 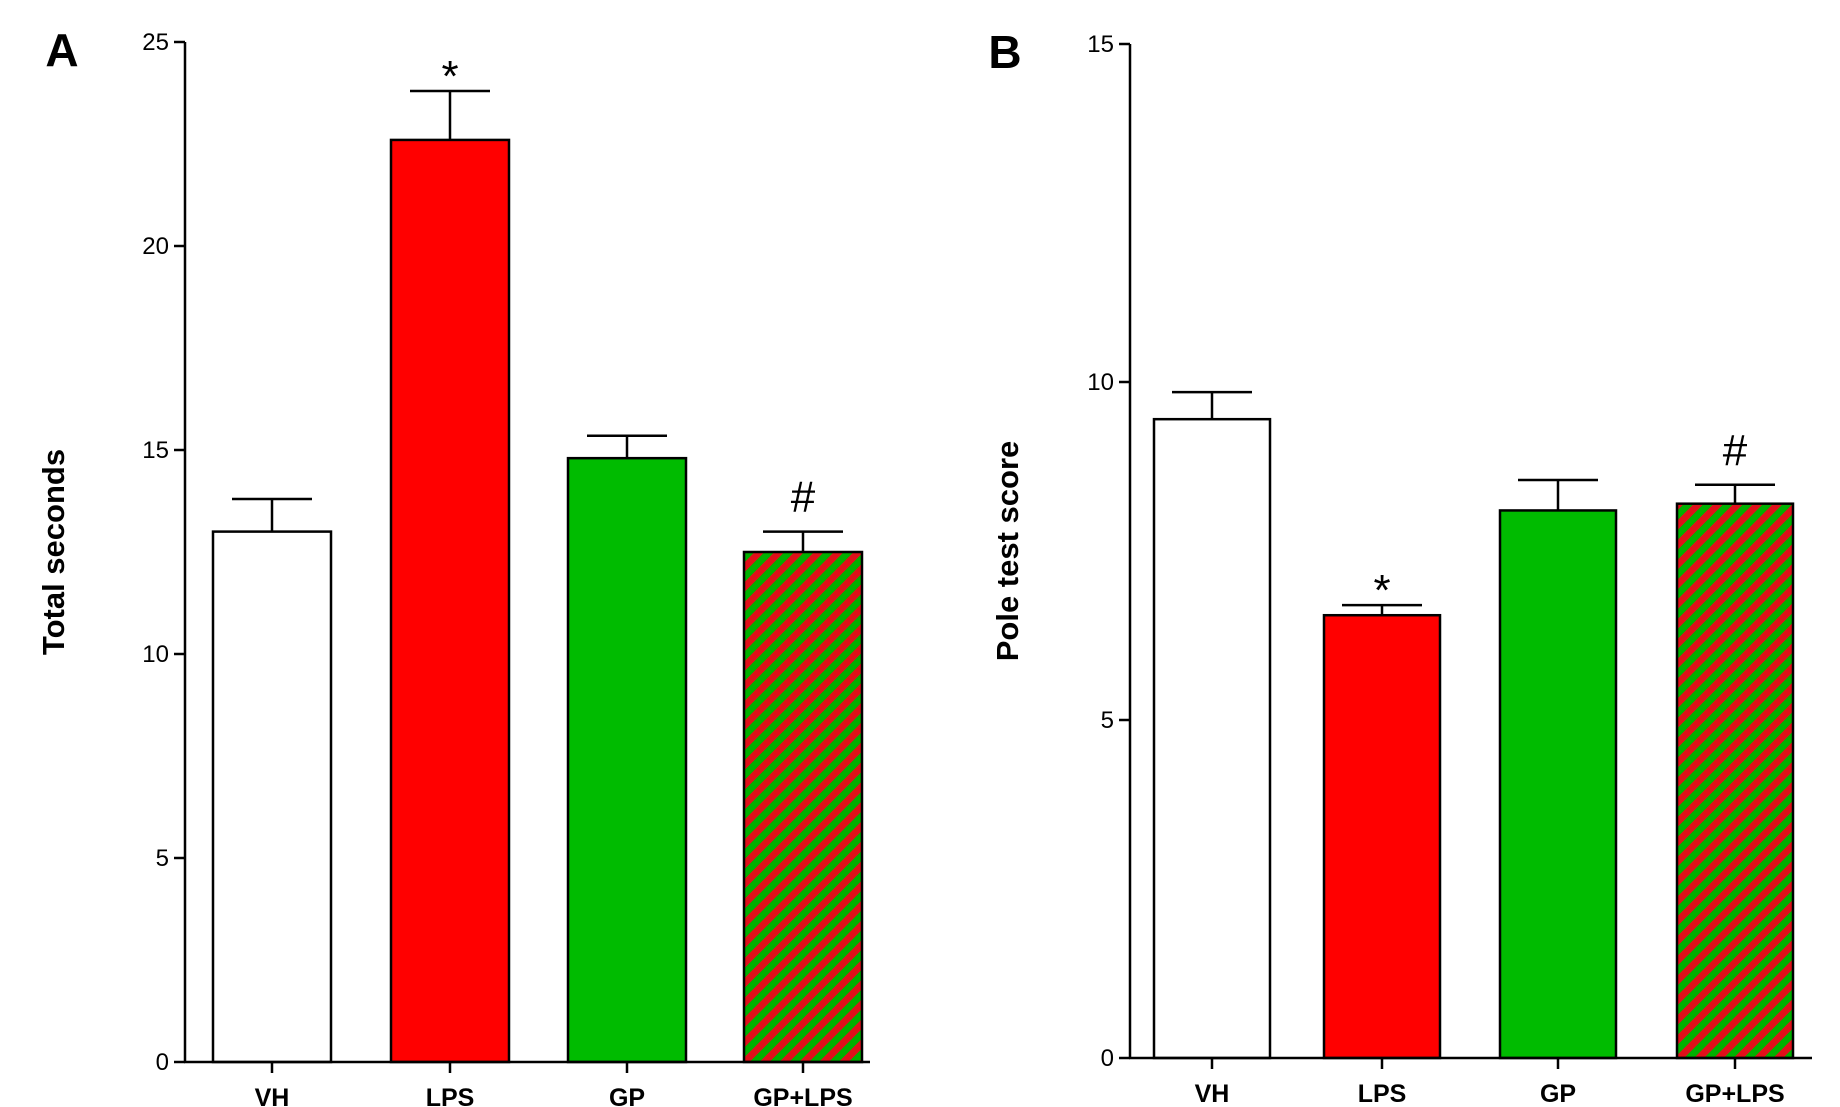 What do you see at coordinates (162, 858) in the screenshot?
I see `y-tick-label-a-5: 5` at bounding box center [162, 858].